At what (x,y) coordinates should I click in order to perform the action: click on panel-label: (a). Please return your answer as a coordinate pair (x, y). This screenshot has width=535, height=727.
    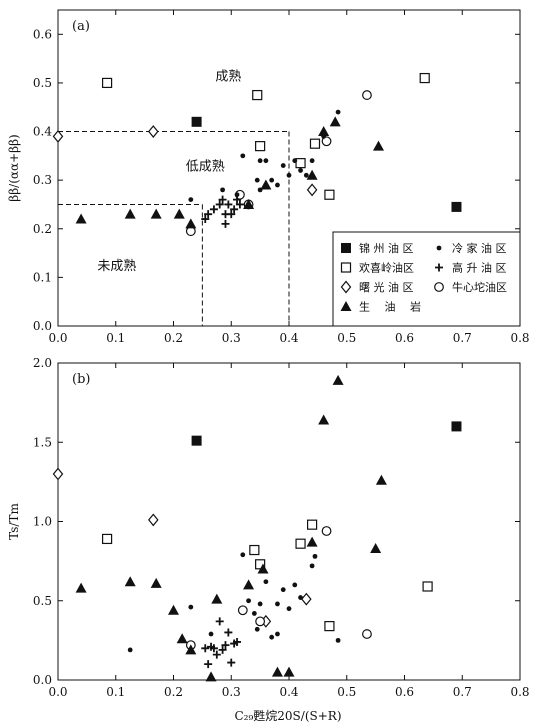
    Looking at the image, I should click on (81, 26).